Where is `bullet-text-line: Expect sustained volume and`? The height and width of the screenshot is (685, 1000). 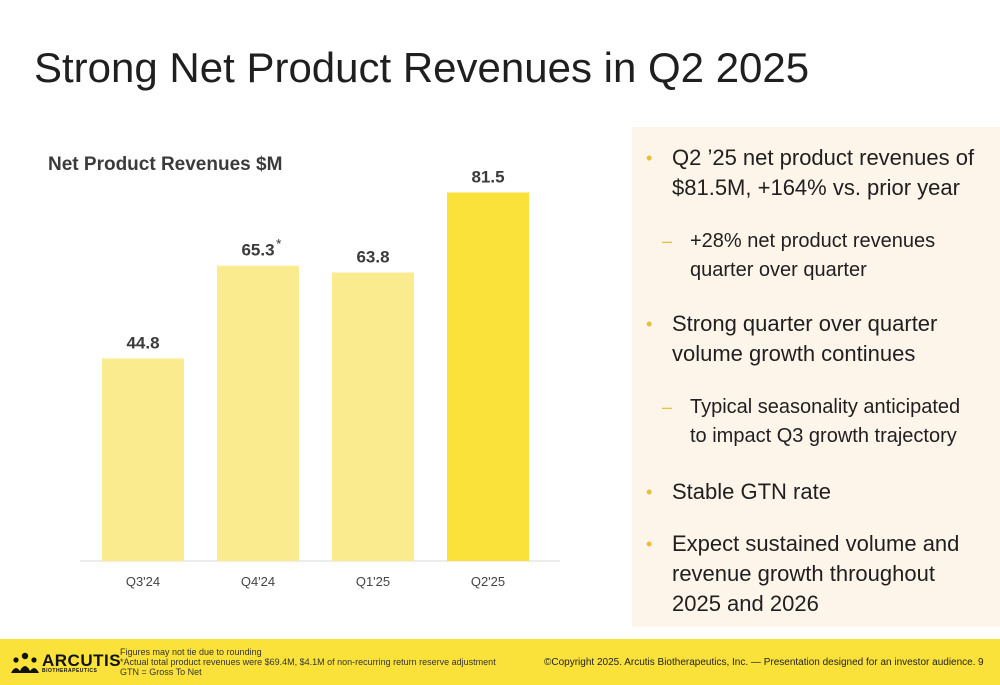
bullet-text-line: Expect sustained volume and is located at coordinates (816, 543).